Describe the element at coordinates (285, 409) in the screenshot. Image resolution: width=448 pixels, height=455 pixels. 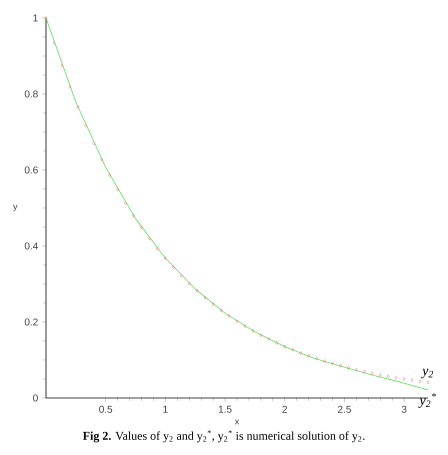
I see `x-tick-label: 2` at that location.